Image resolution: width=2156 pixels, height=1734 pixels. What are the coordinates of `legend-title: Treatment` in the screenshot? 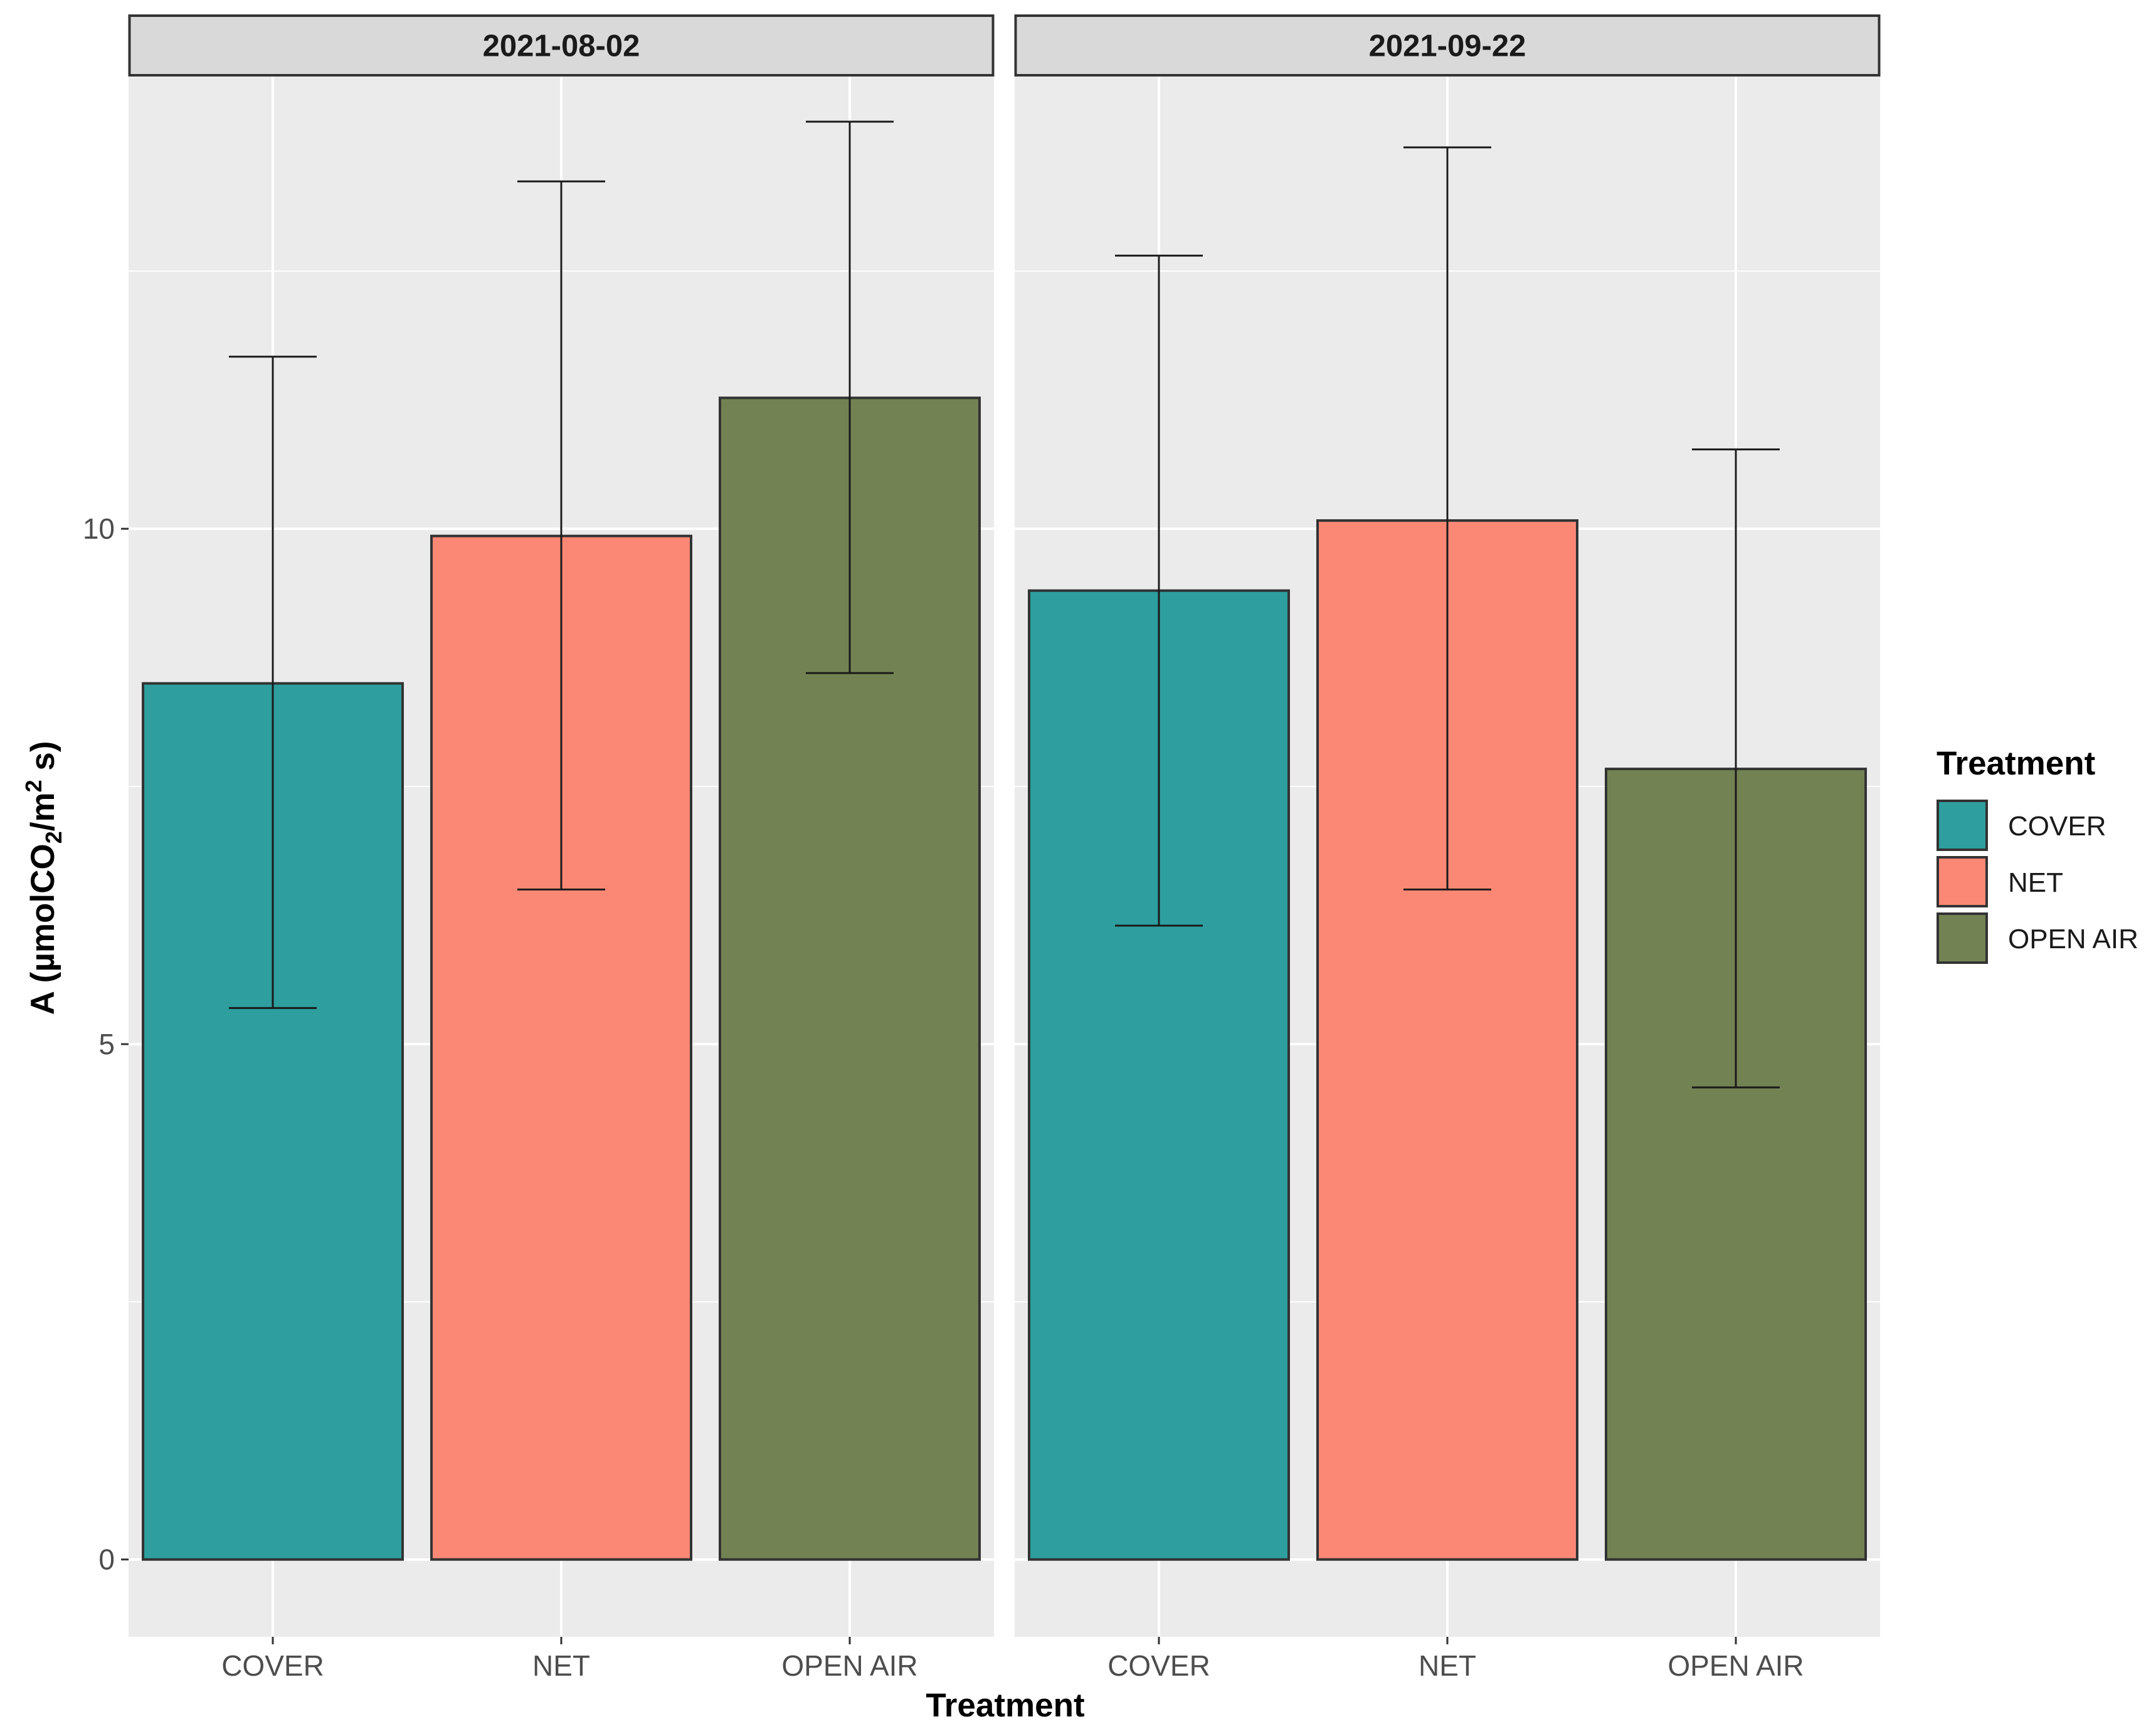 It's located at (2016, 763).